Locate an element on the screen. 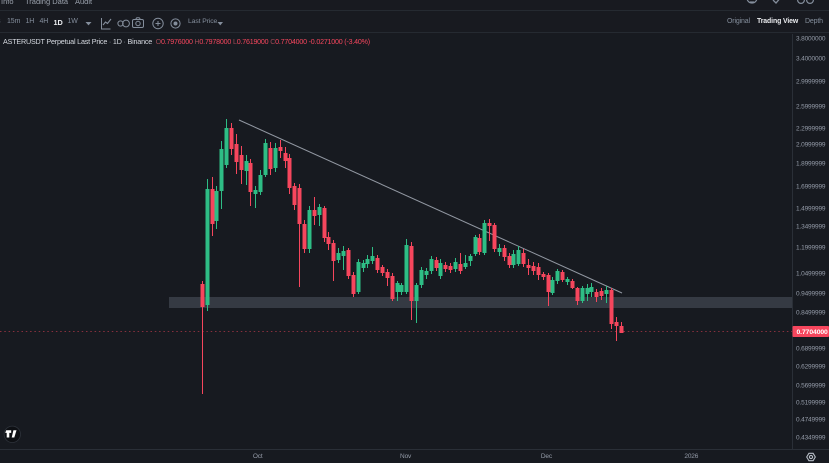  svg-text: 1.0499999 is located at coordinates (811, 273).